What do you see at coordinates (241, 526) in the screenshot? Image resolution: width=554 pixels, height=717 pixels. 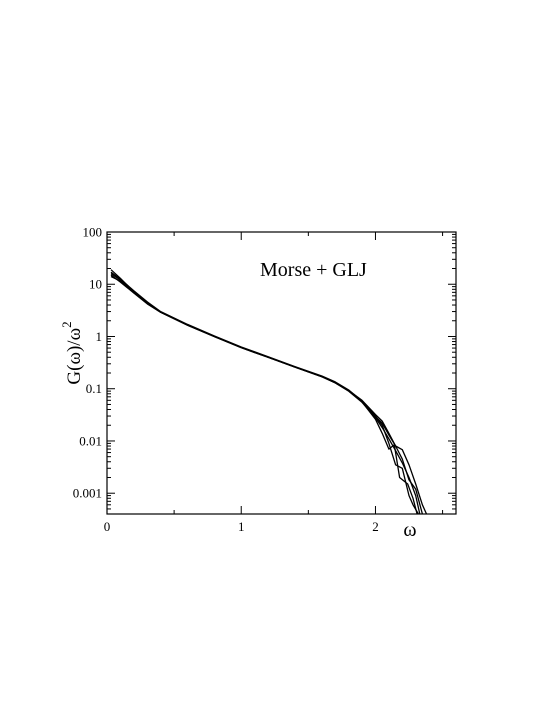 I see `x-tick-label: 1` at bounding box center [241, 526].